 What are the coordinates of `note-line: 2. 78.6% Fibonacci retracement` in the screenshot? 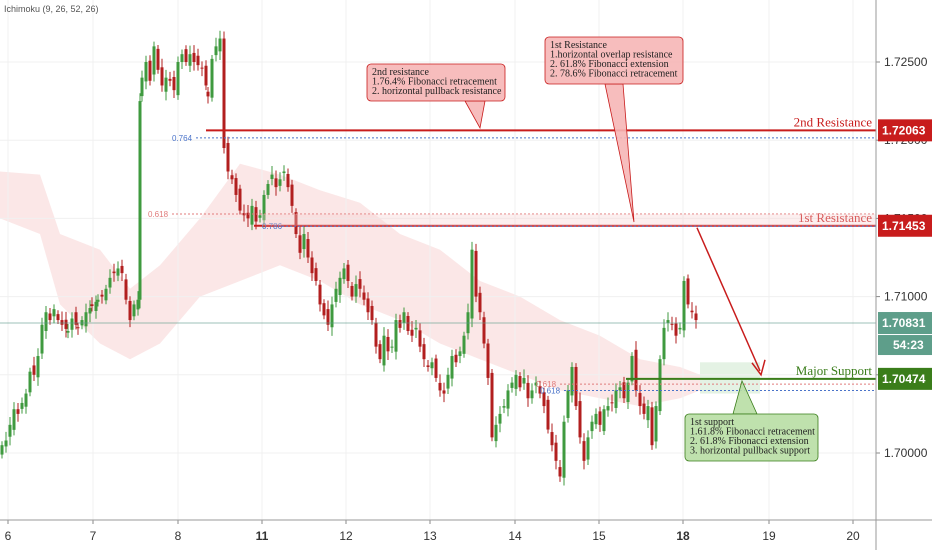 It's located at (614, 74).